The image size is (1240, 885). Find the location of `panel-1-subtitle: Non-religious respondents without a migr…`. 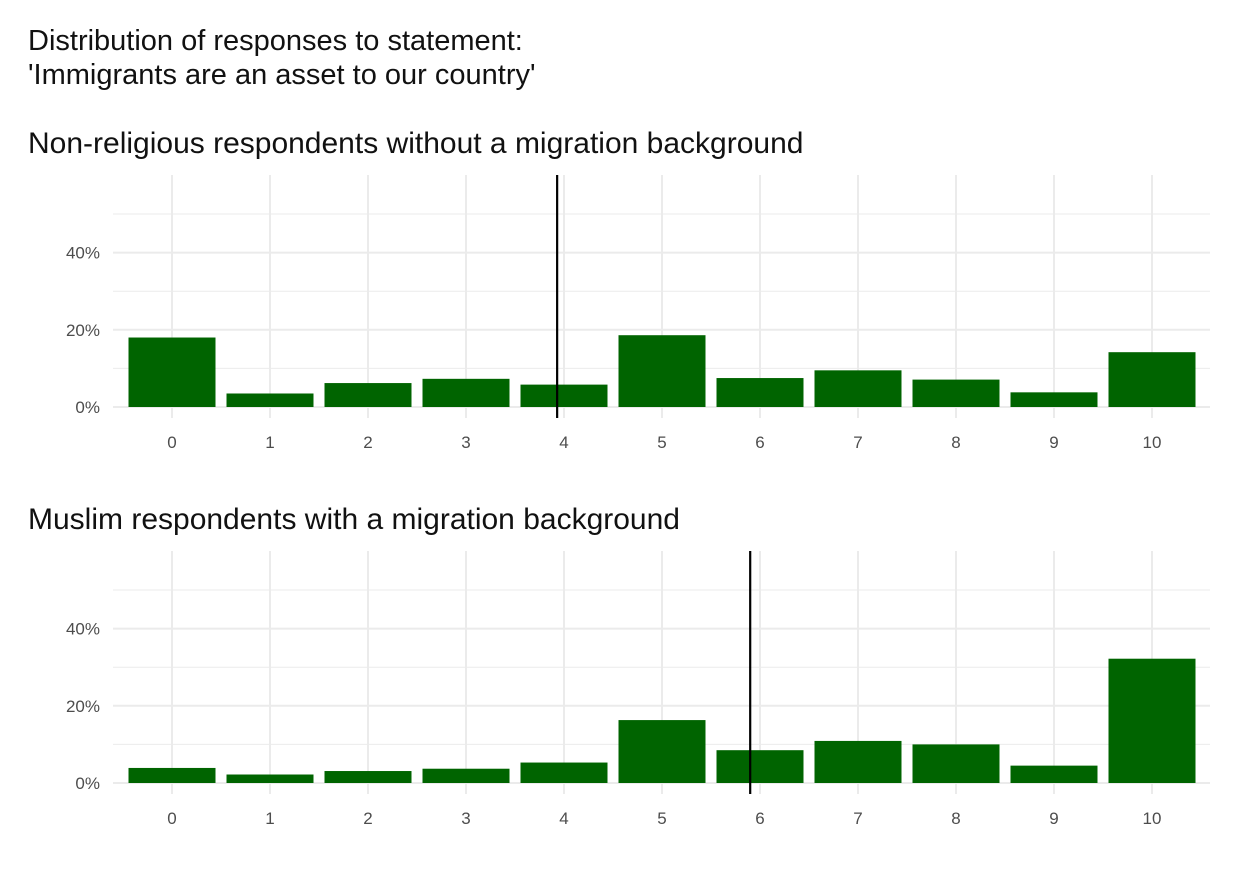

panel-1-subtitle: Non-religious respondents without a migr… is located at coordinates (416, 143).